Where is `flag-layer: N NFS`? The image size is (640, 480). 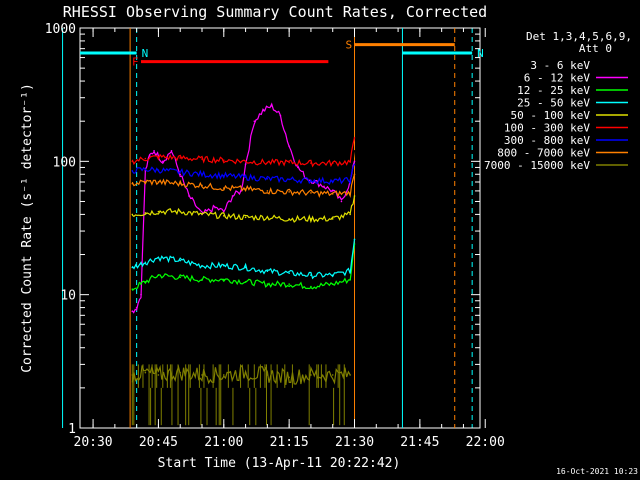 flag-layer: N NFS is located at coordinates (282, 54).